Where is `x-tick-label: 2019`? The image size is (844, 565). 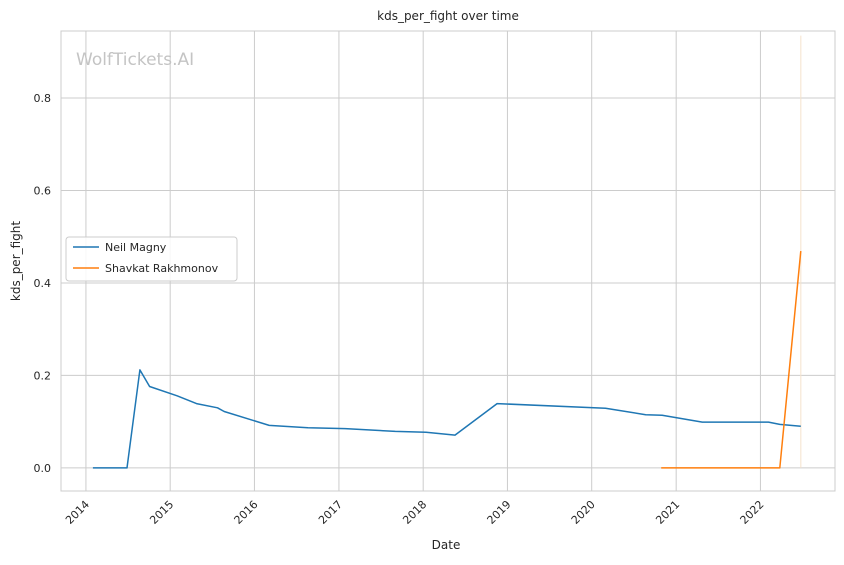
x-tick-label: 2019 is located at coordinates (499, 512).